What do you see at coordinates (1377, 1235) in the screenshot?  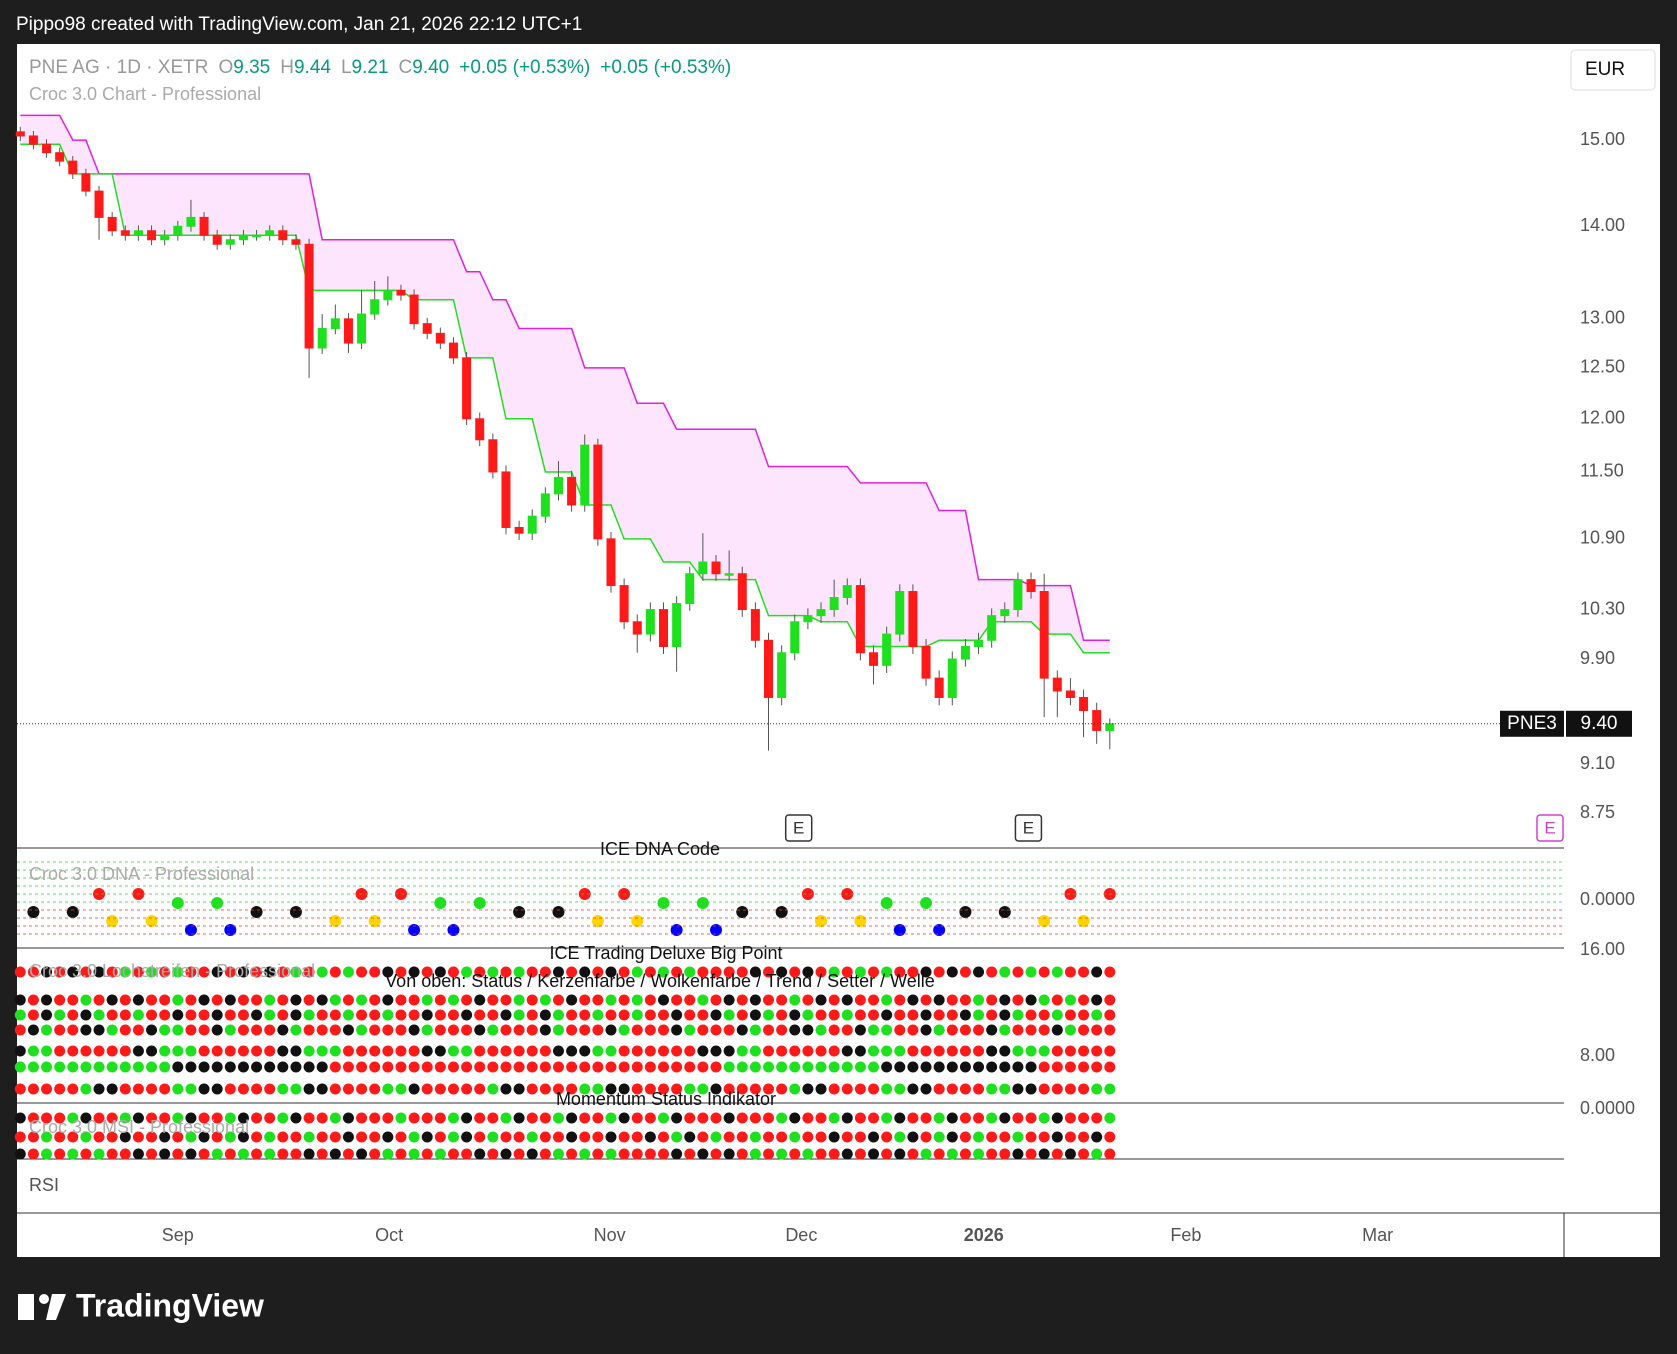 I see `x-tick-label: Mar` at bounding box center [1377, 1235].